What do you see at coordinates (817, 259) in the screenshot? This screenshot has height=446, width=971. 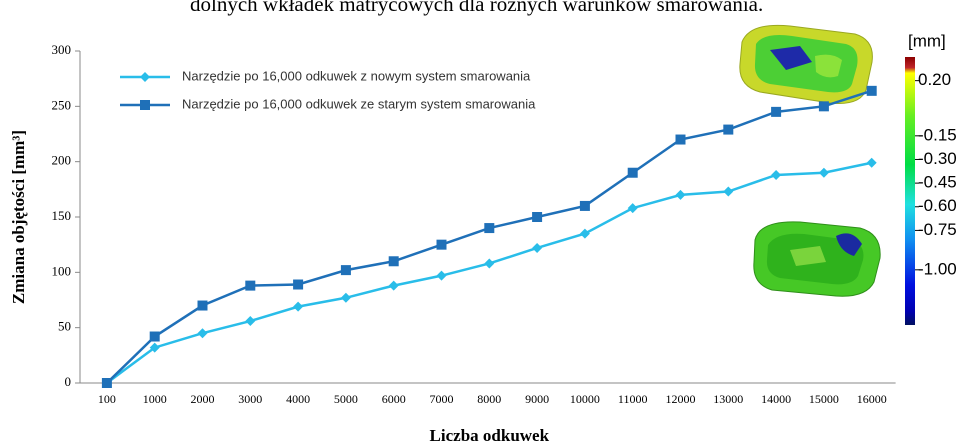 I see `part-image-bottom` at bounding box center [817, 259].